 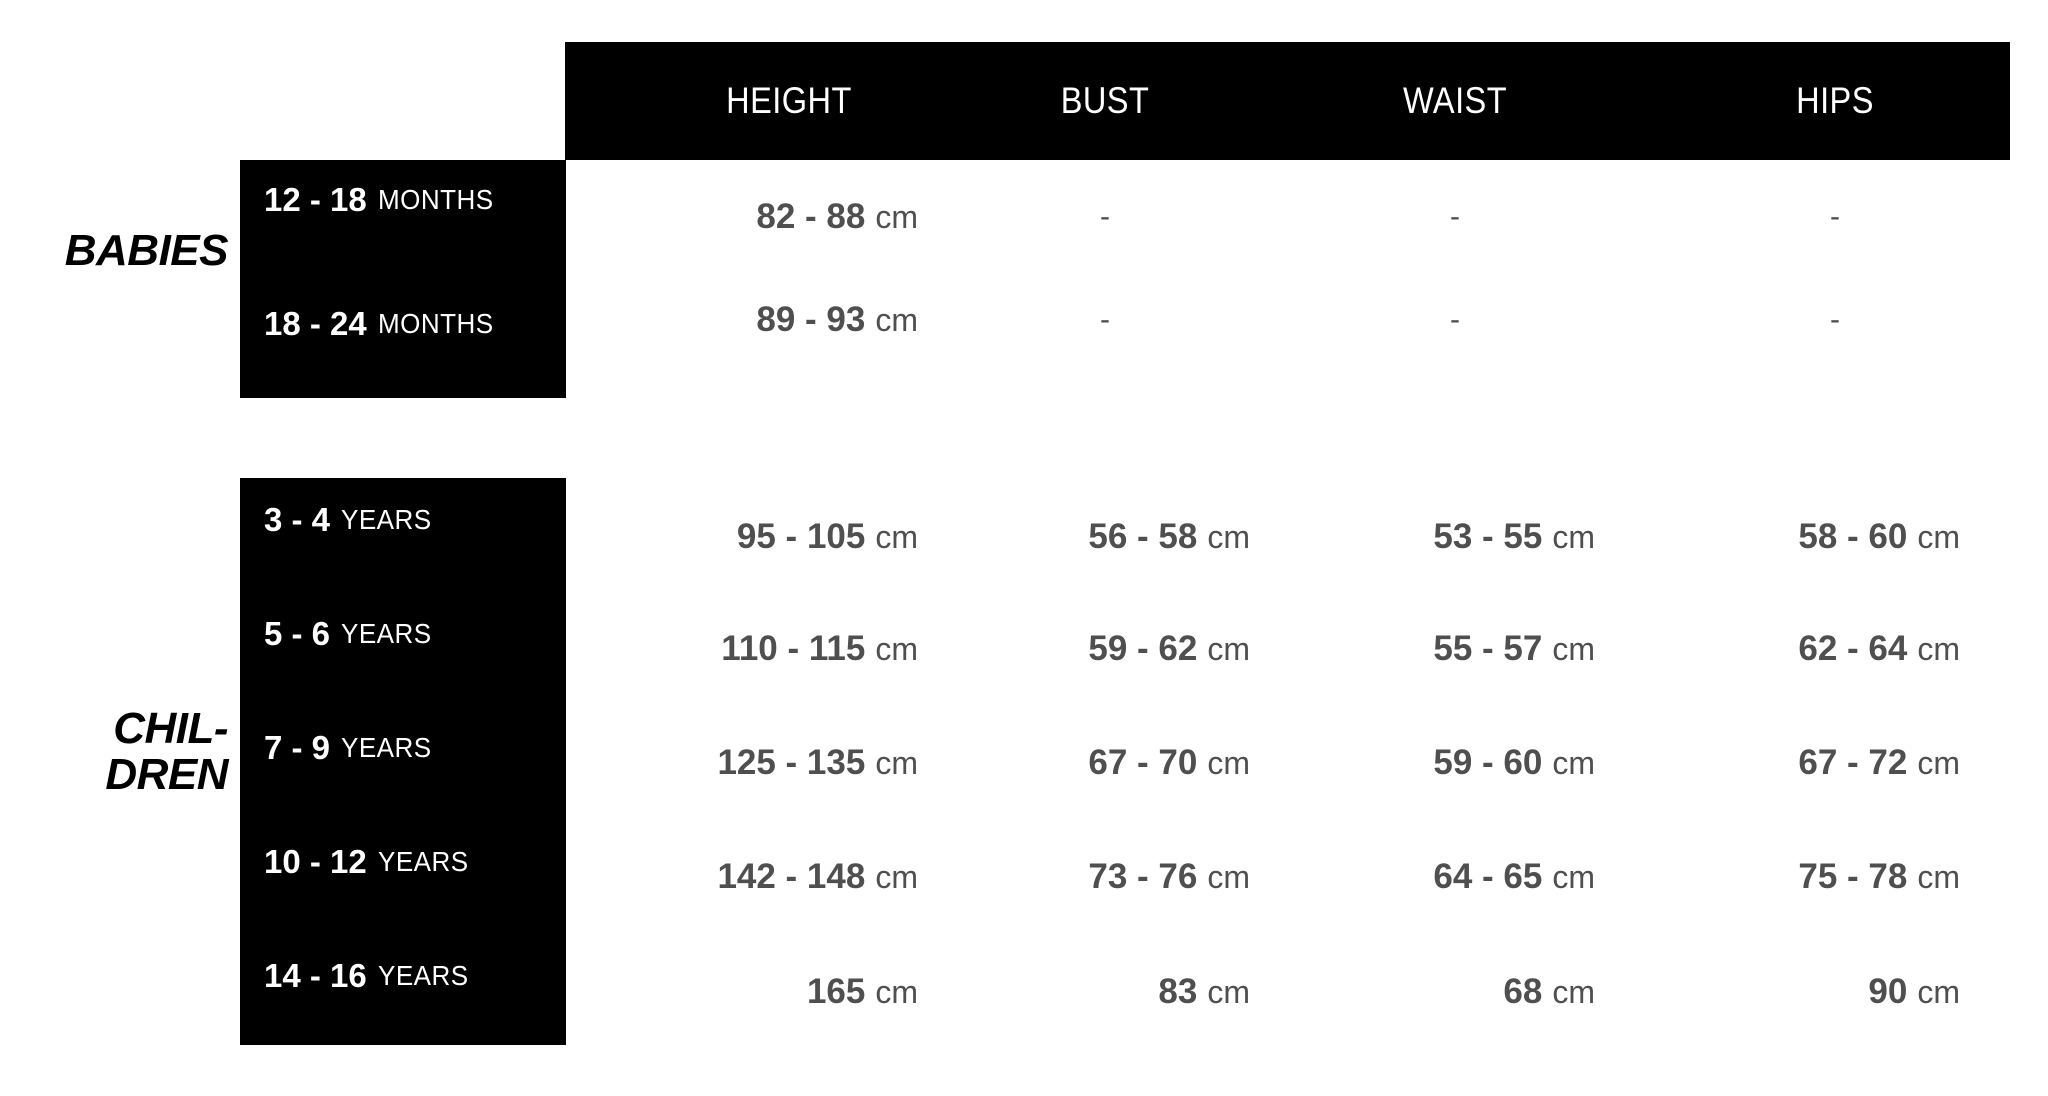 I want to click on size-label-18-24-months: 18 - 24 MONTHS, so click(x=403, y=324).